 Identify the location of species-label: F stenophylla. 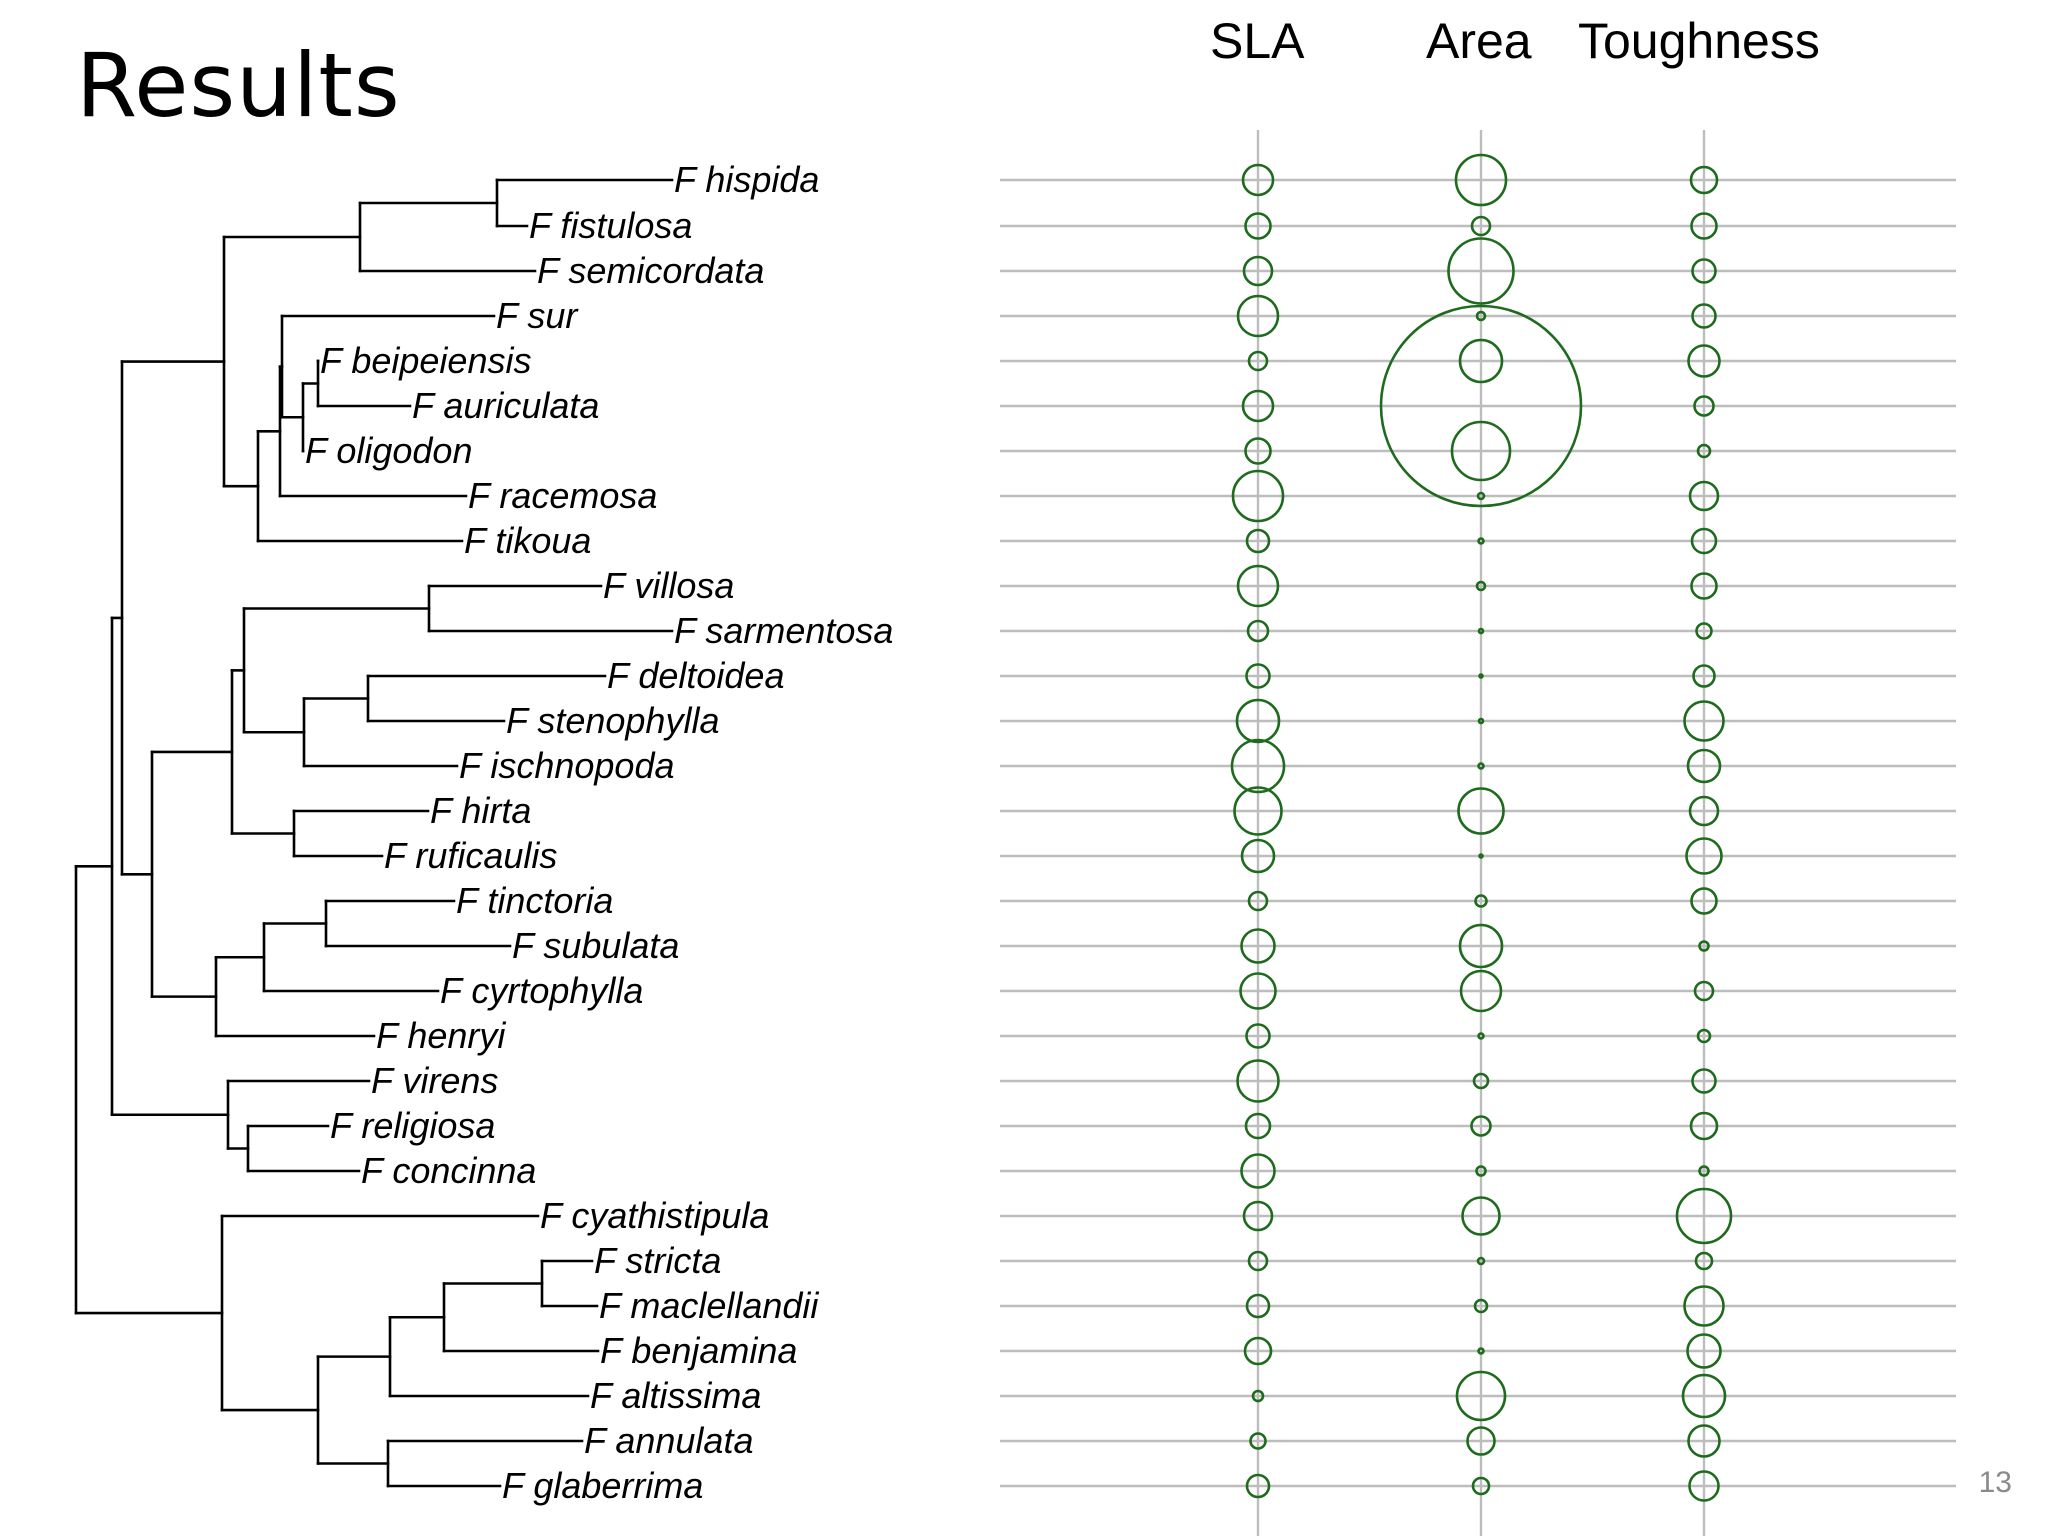
(612, 720).